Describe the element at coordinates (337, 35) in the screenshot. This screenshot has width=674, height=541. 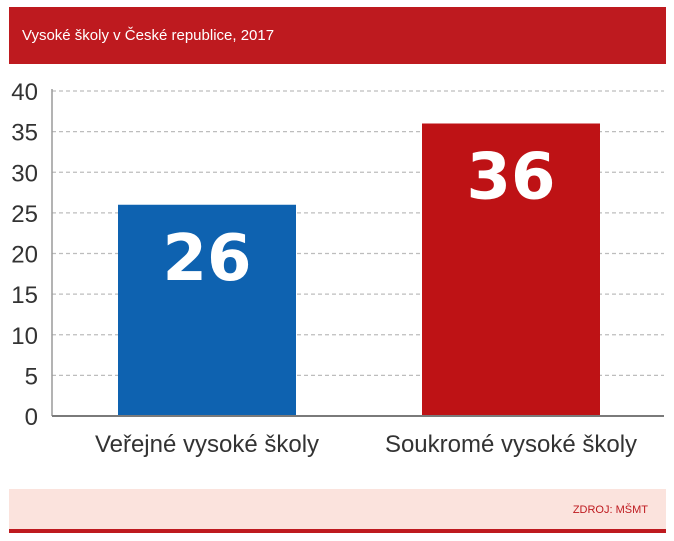
I see `chart-header: Vysoké školy v České republice, 2017` at that location.